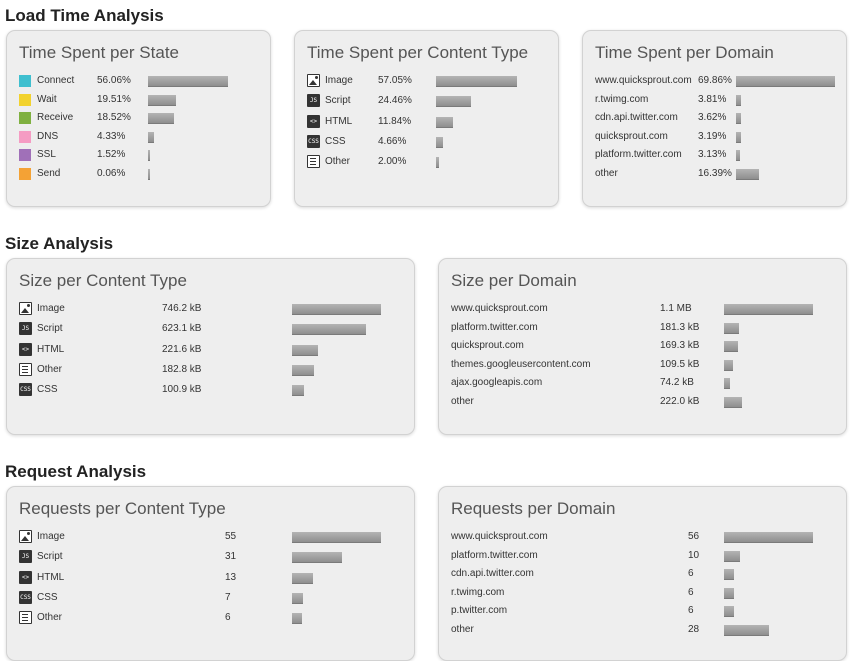 The width and height of the screenshot is (850, 661). What do you see at coordinates (392, 162) in the screenshot?
I see `row-value: 2.00%` at bounding box center [392, 162].